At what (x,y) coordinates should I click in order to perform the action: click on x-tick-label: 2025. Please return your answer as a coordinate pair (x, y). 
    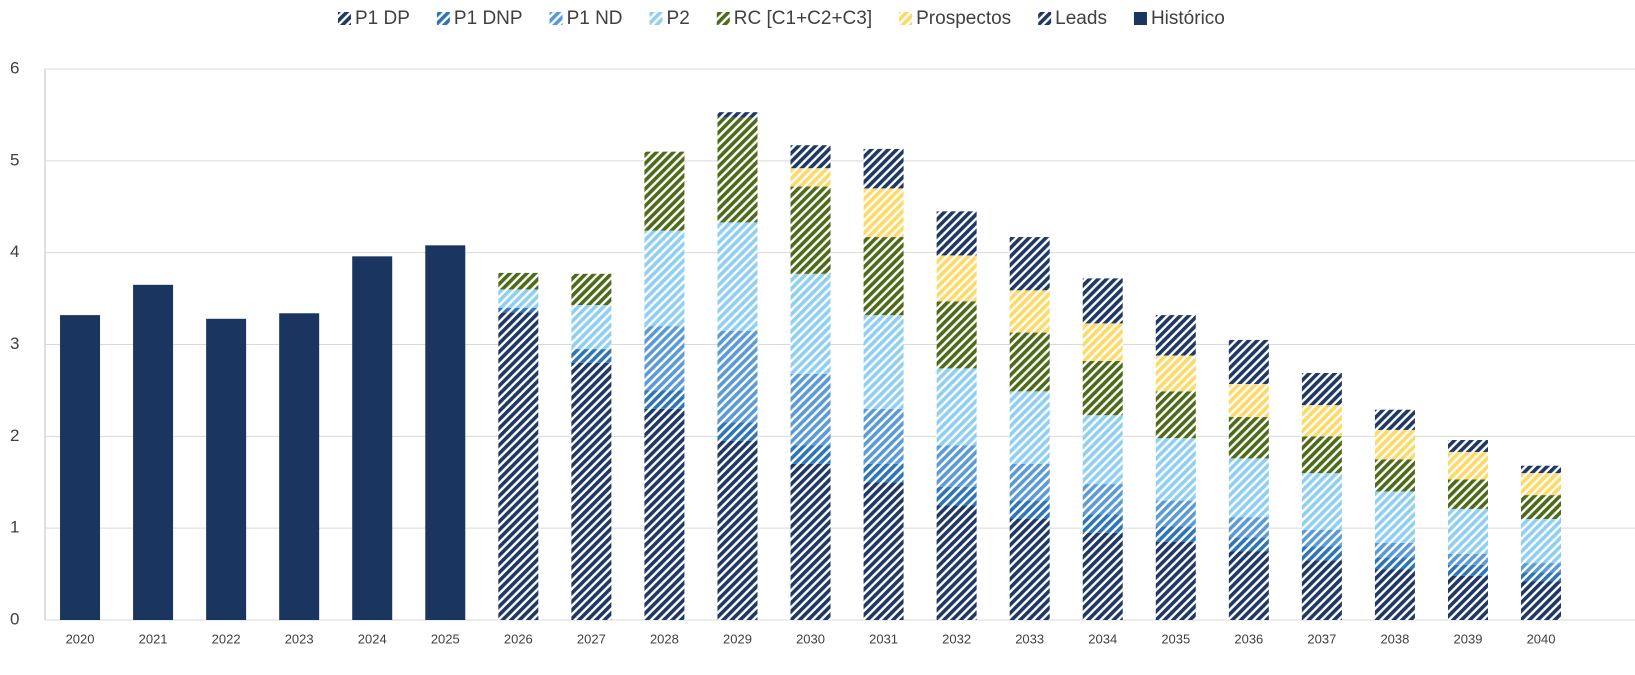
    Looking at the image, I should click on (445, 638).